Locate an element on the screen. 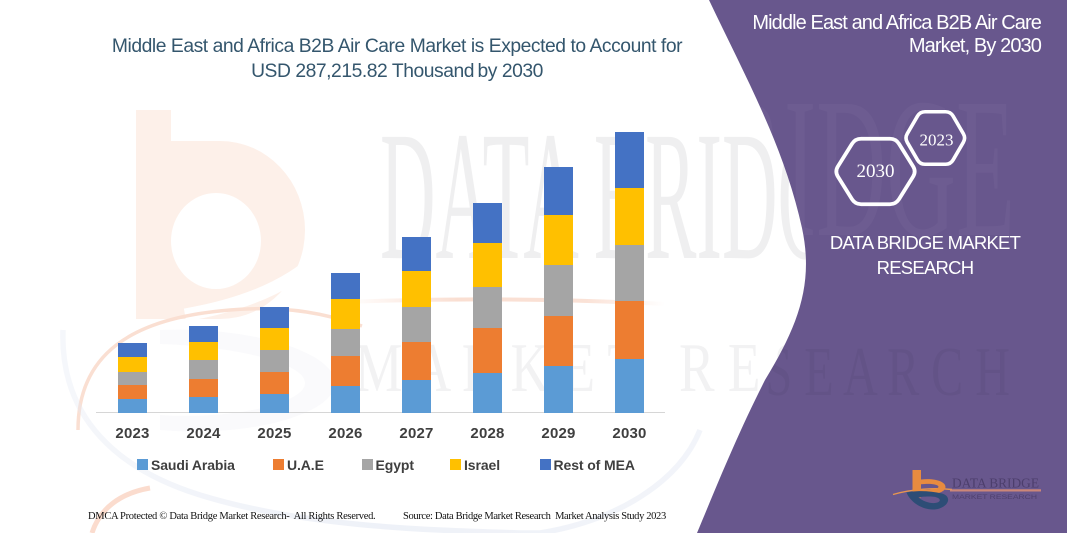 This screenshot has width=1067, height=533. svg-text: R E S E A R C H is located at coordinates (845, 372).